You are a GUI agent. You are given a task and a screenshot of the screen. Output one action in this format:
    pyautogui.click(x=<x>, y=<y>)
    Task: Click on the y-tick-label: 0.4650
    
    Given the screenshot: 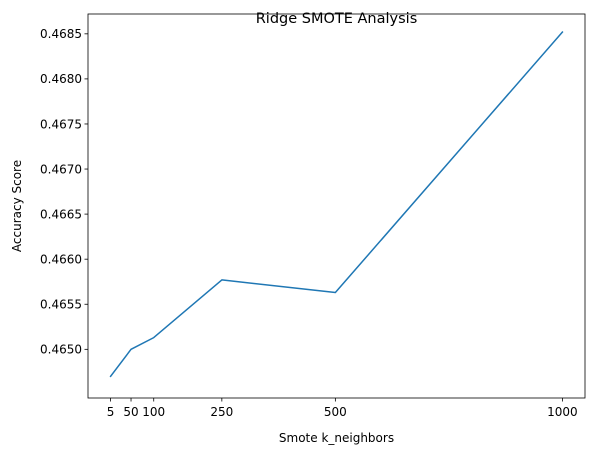 What is the action you would take?
    pyautogui.click(x=61, y=350)
    